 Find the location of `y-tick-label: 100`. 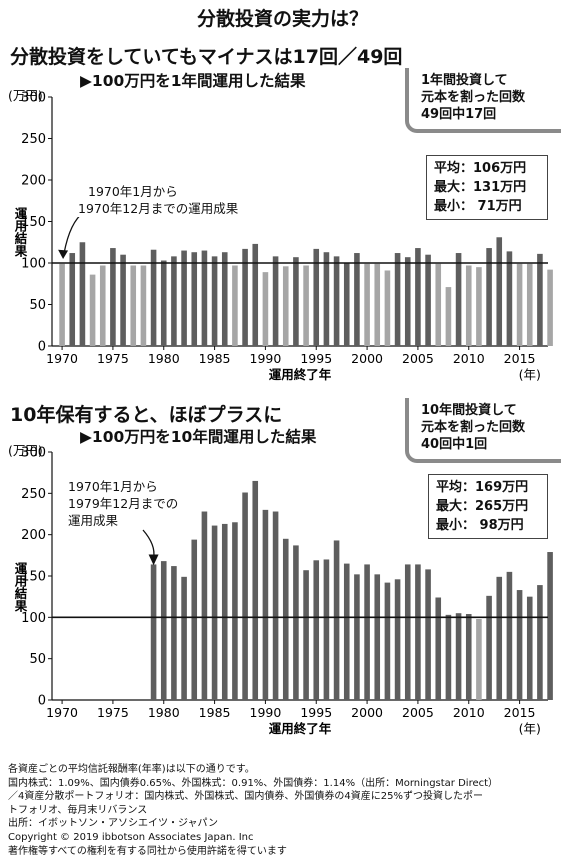

y-tick-label: 100 is located at coordinates (33, 618).